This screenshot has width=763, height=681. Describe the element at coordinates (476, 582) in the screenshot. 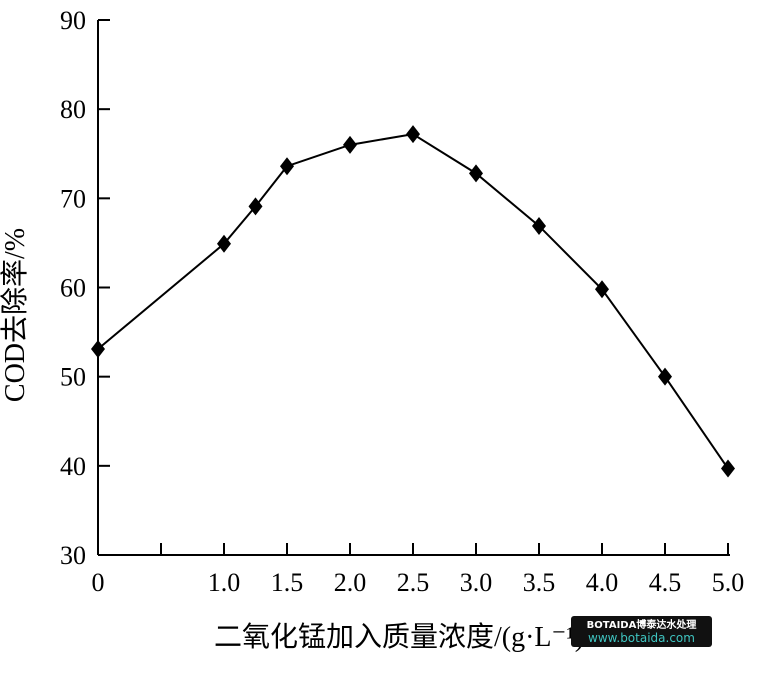

I see `x-tick-label: 3.0` at that location.